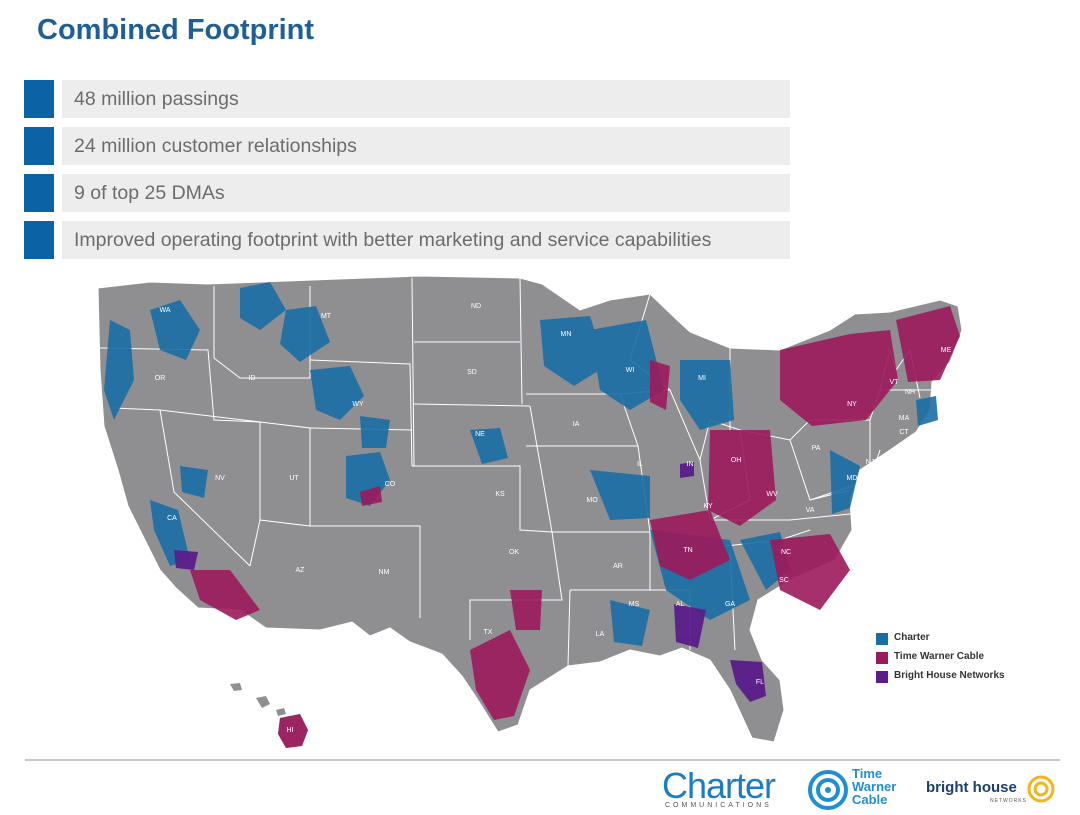  Describe the element at coordinates (390, 484) in the screenshot. I see `state-label-co: CO` at that location.